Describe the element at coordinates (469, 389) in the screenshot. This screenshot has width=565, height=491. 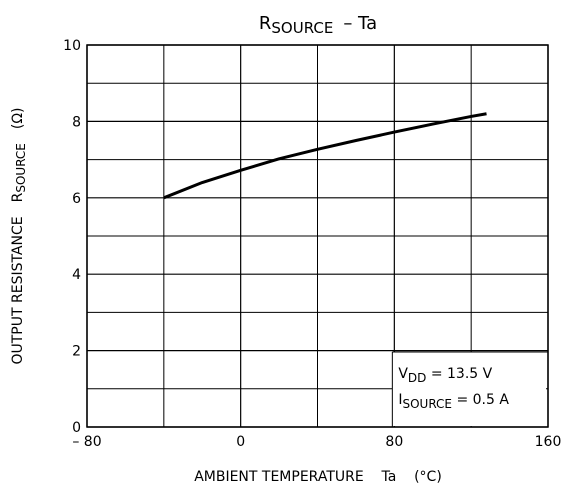
I see `annotation-box` at that location.